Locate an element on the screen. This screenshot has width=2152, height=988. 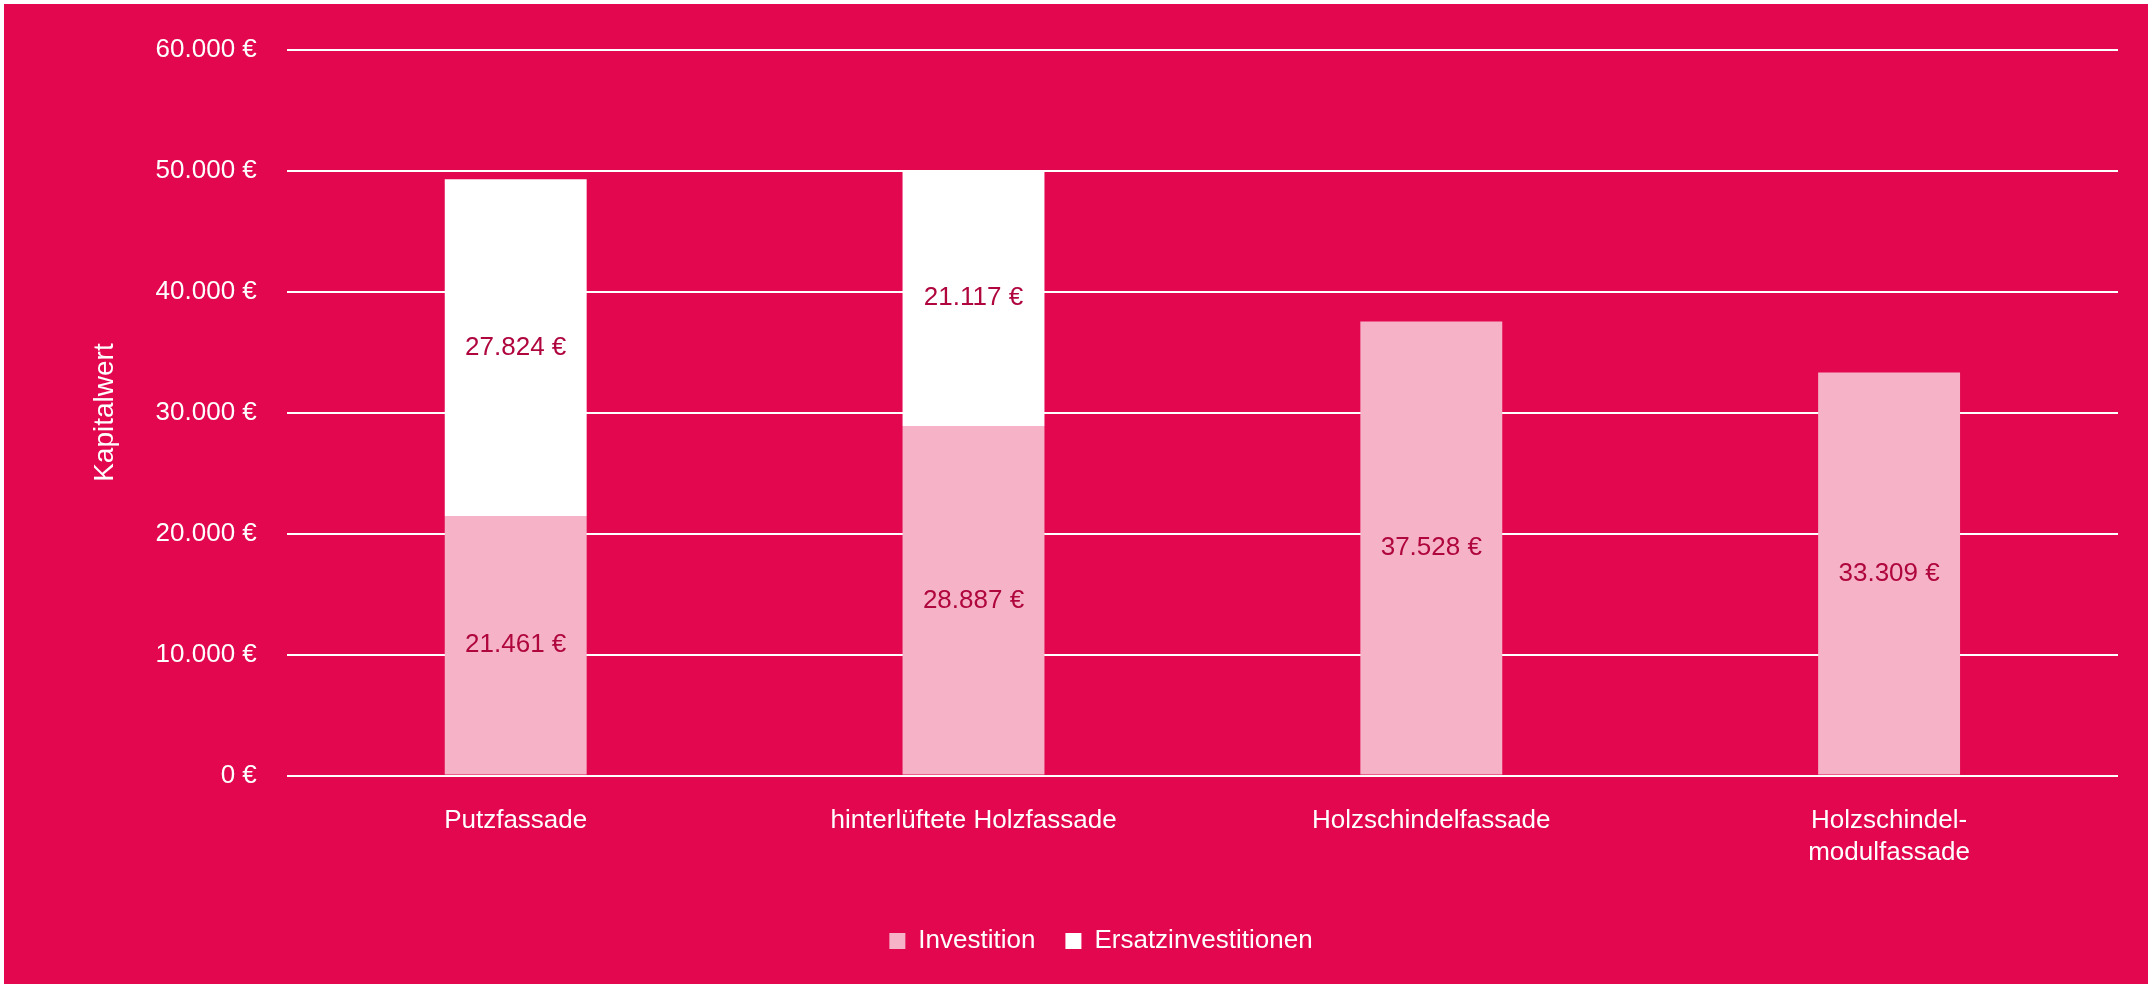
data-label: 21.461 € is located at coordinates (516, 643).